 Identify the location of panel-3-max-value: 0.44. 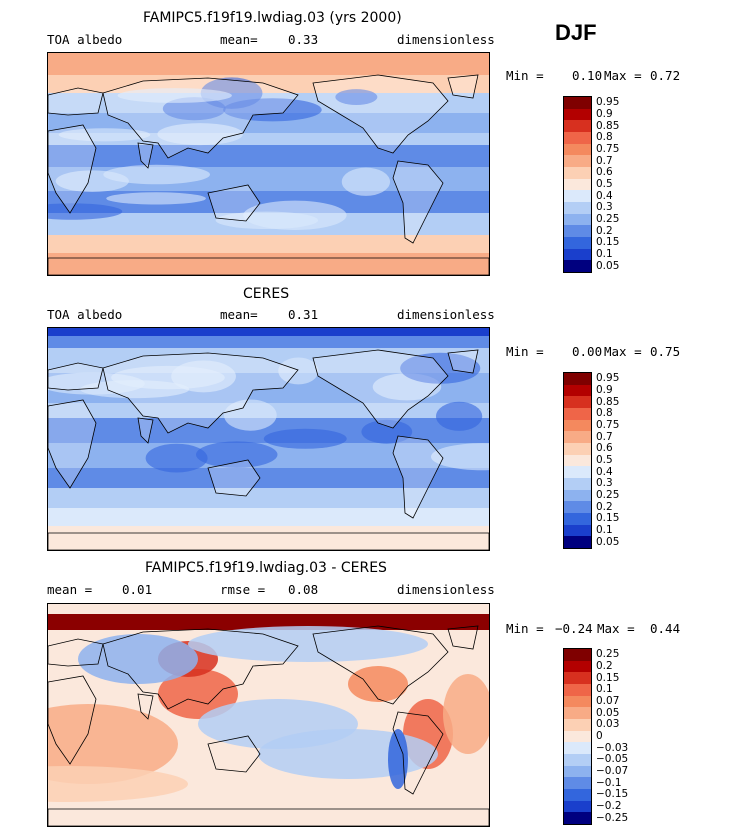
(665, 628).